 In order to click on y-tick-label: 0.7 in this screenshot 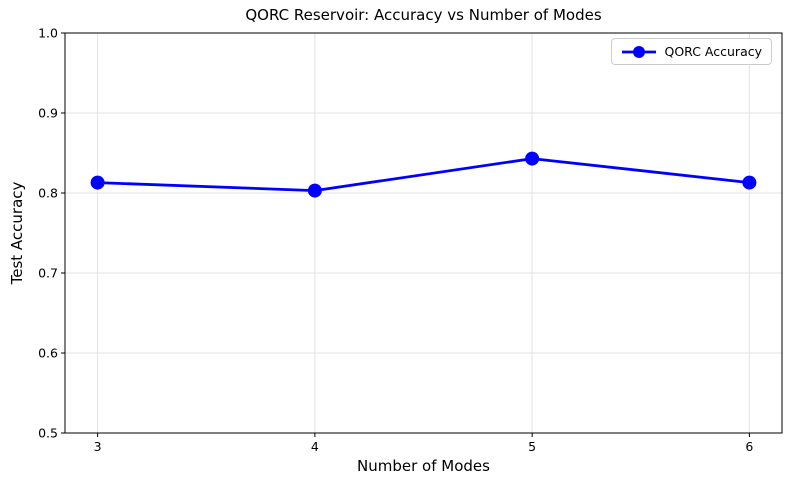, I will do `click(48, 273)`.